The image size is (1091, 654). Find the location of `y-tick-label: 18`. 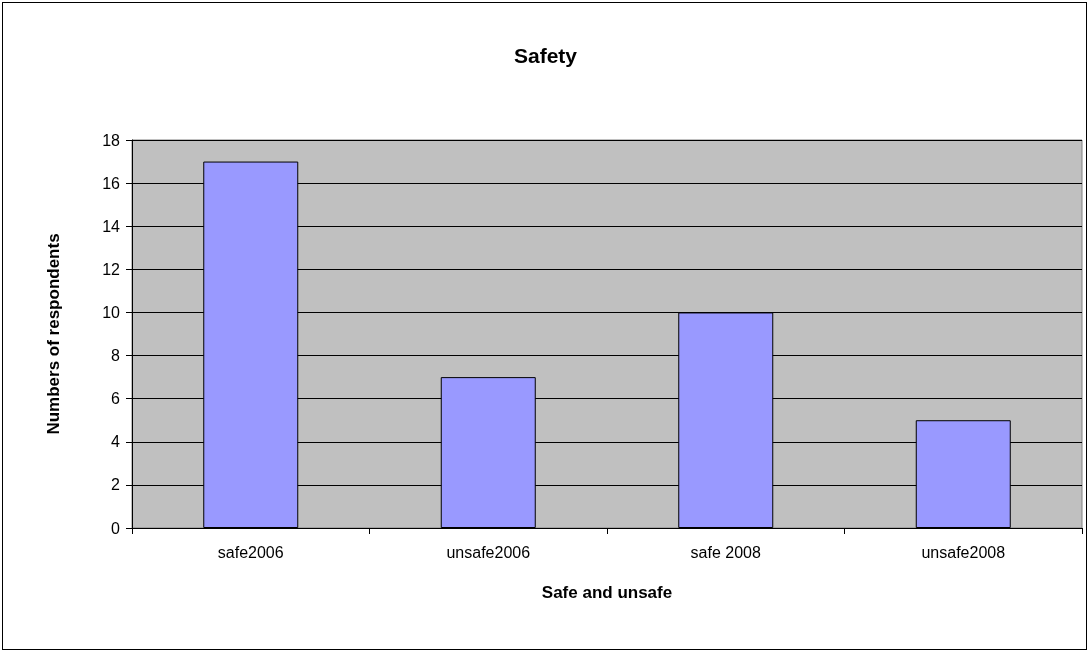

y-tick-label: 18 is located at coordinates (111, 140).